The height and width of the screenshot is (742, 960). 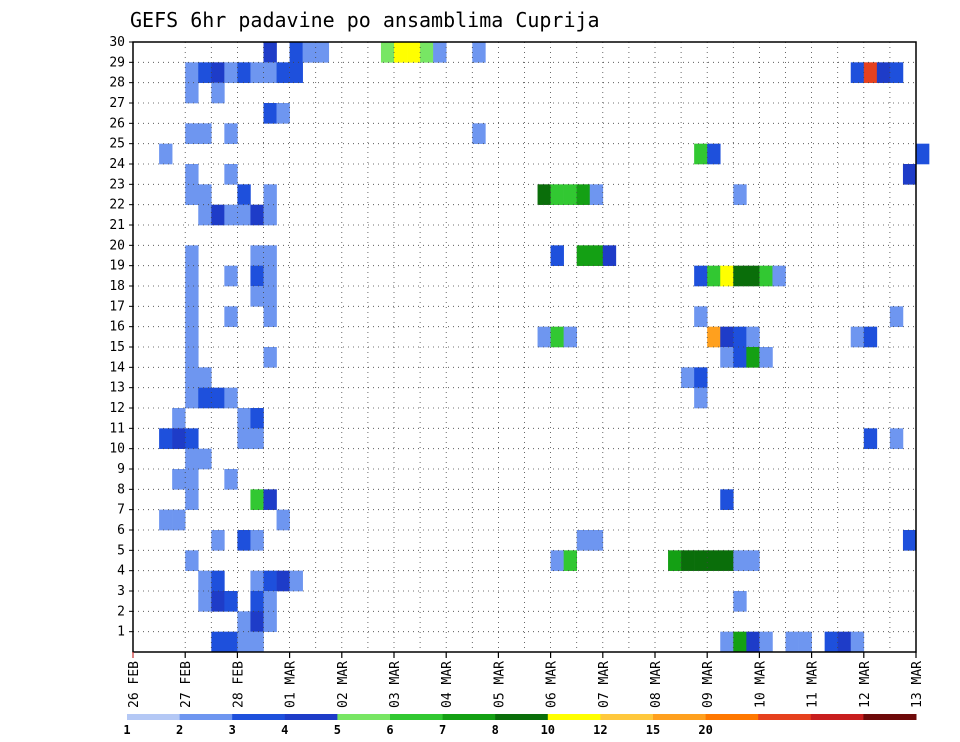 I want to click on y-tick-label: 18, so click(x=117, y=286).